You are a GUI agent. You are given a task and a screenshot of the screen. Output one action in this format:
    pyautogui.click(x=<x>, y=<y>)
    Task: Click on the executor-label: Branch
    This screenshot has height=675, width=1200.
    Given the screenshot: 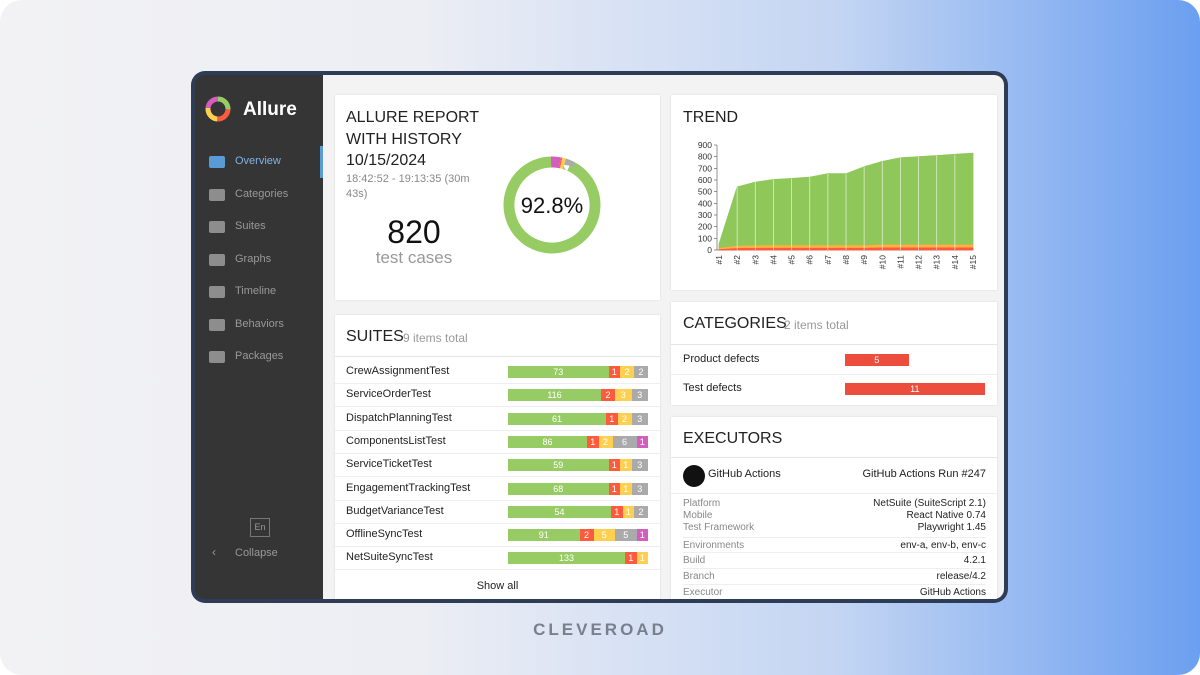 What is the action you would take?
    pyautogui.click(x=699, y=576)
    